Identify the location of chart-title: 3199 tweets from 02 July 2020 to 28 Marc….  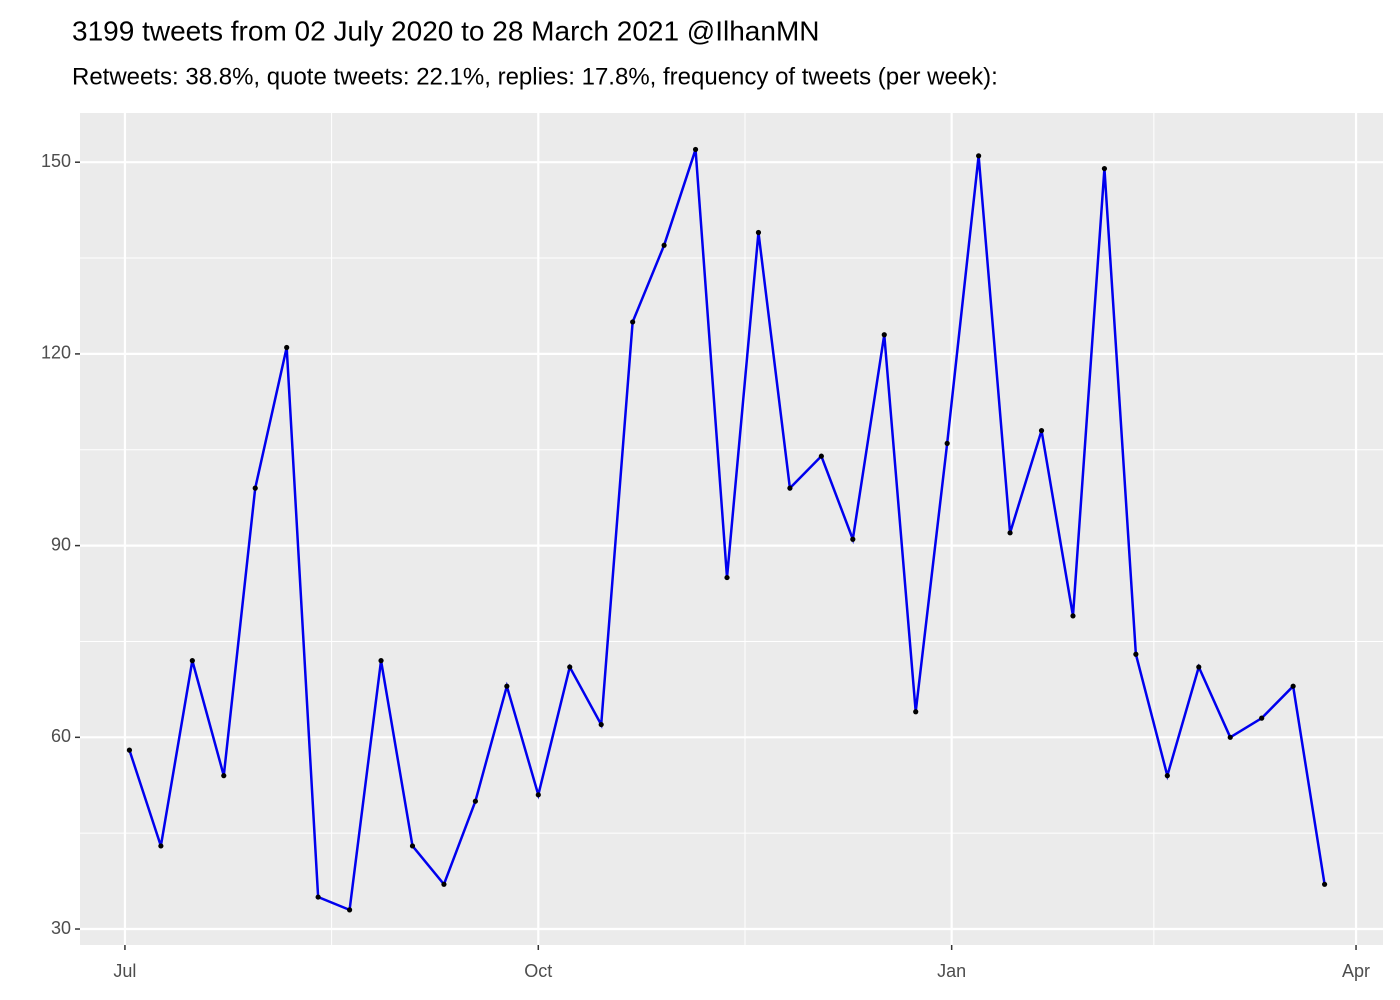
(446, 30).